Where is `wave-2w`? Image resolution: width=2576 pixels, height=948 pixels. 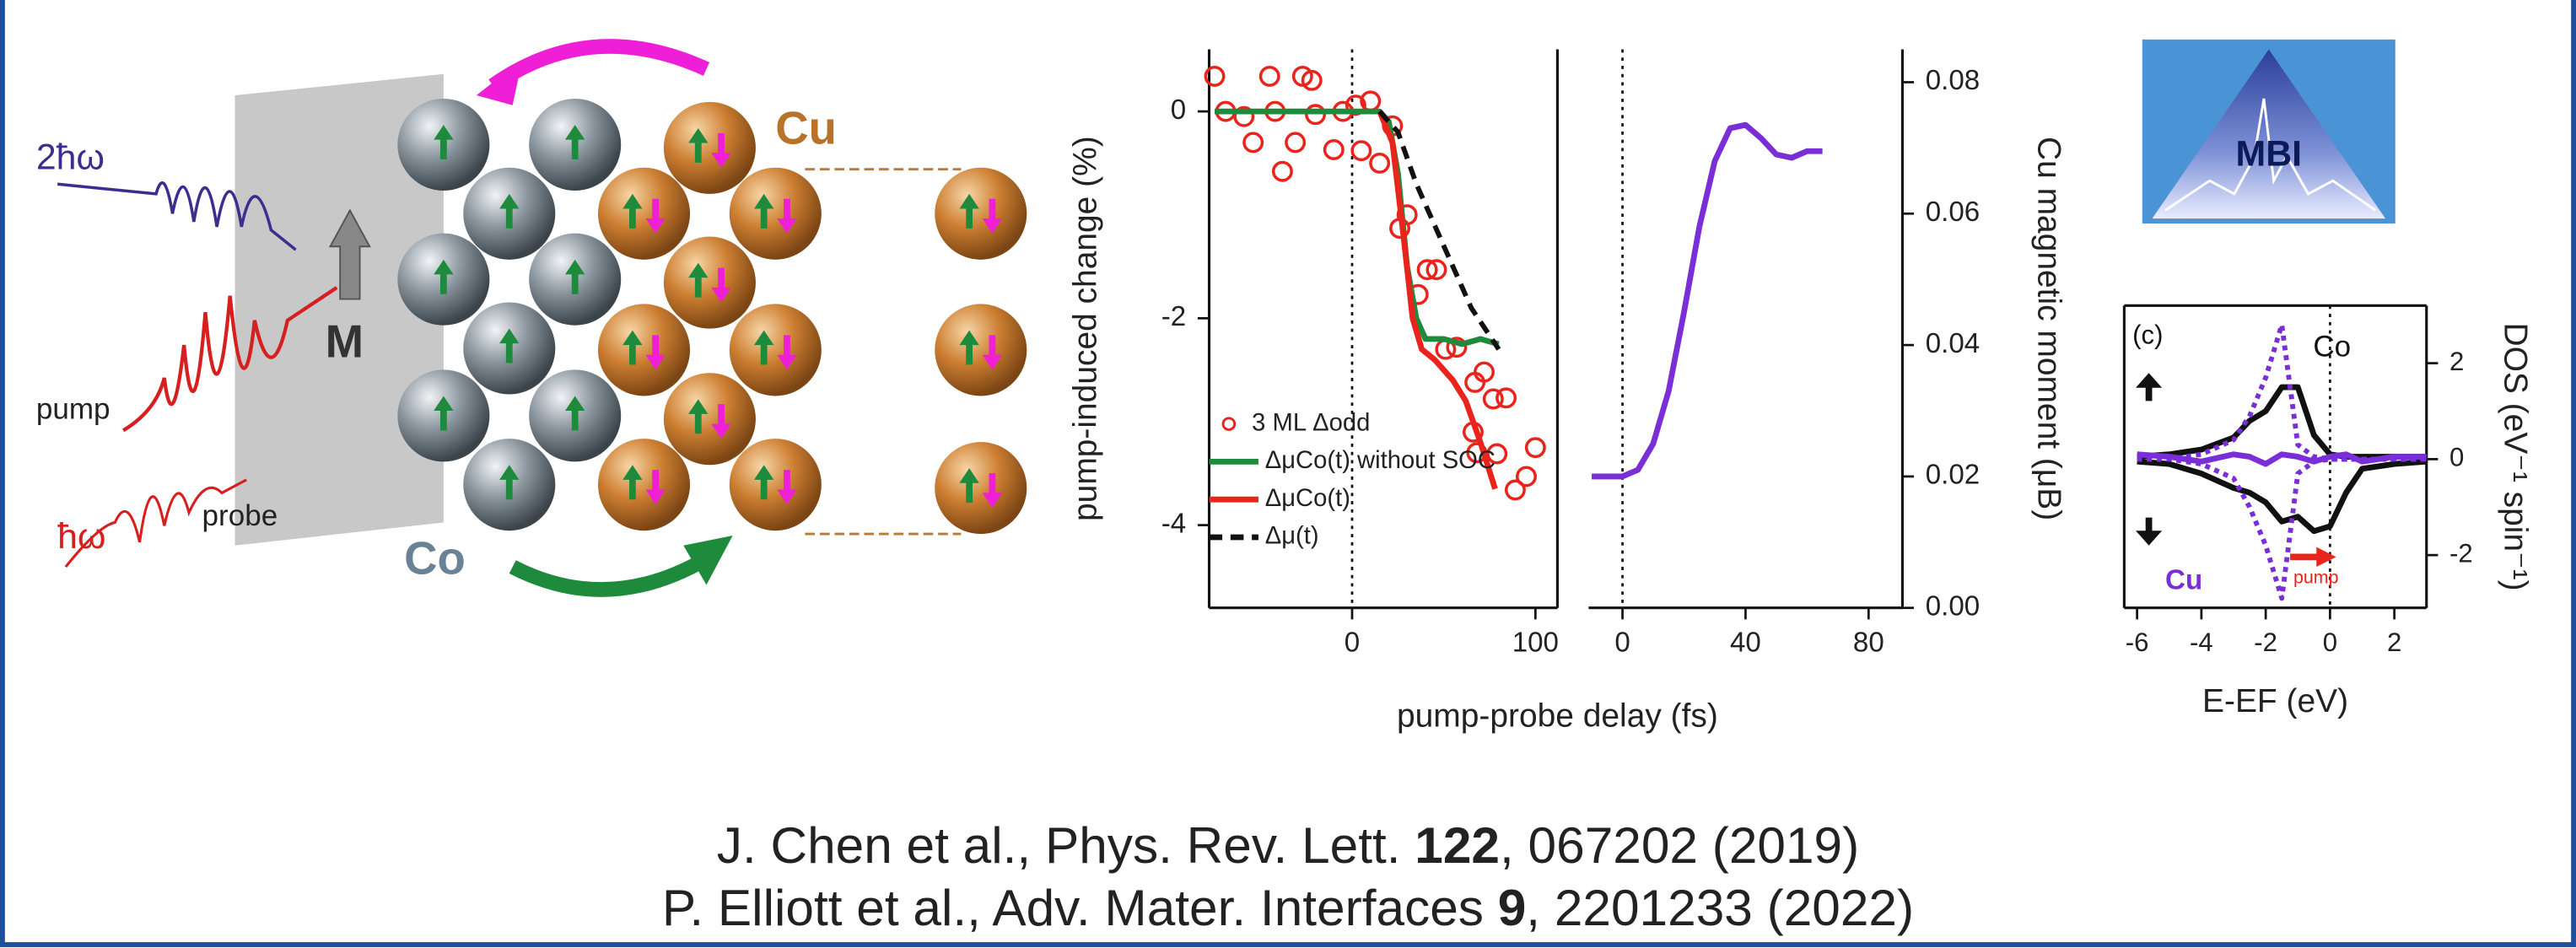
wave-2w is located at coordinates (177, 216).